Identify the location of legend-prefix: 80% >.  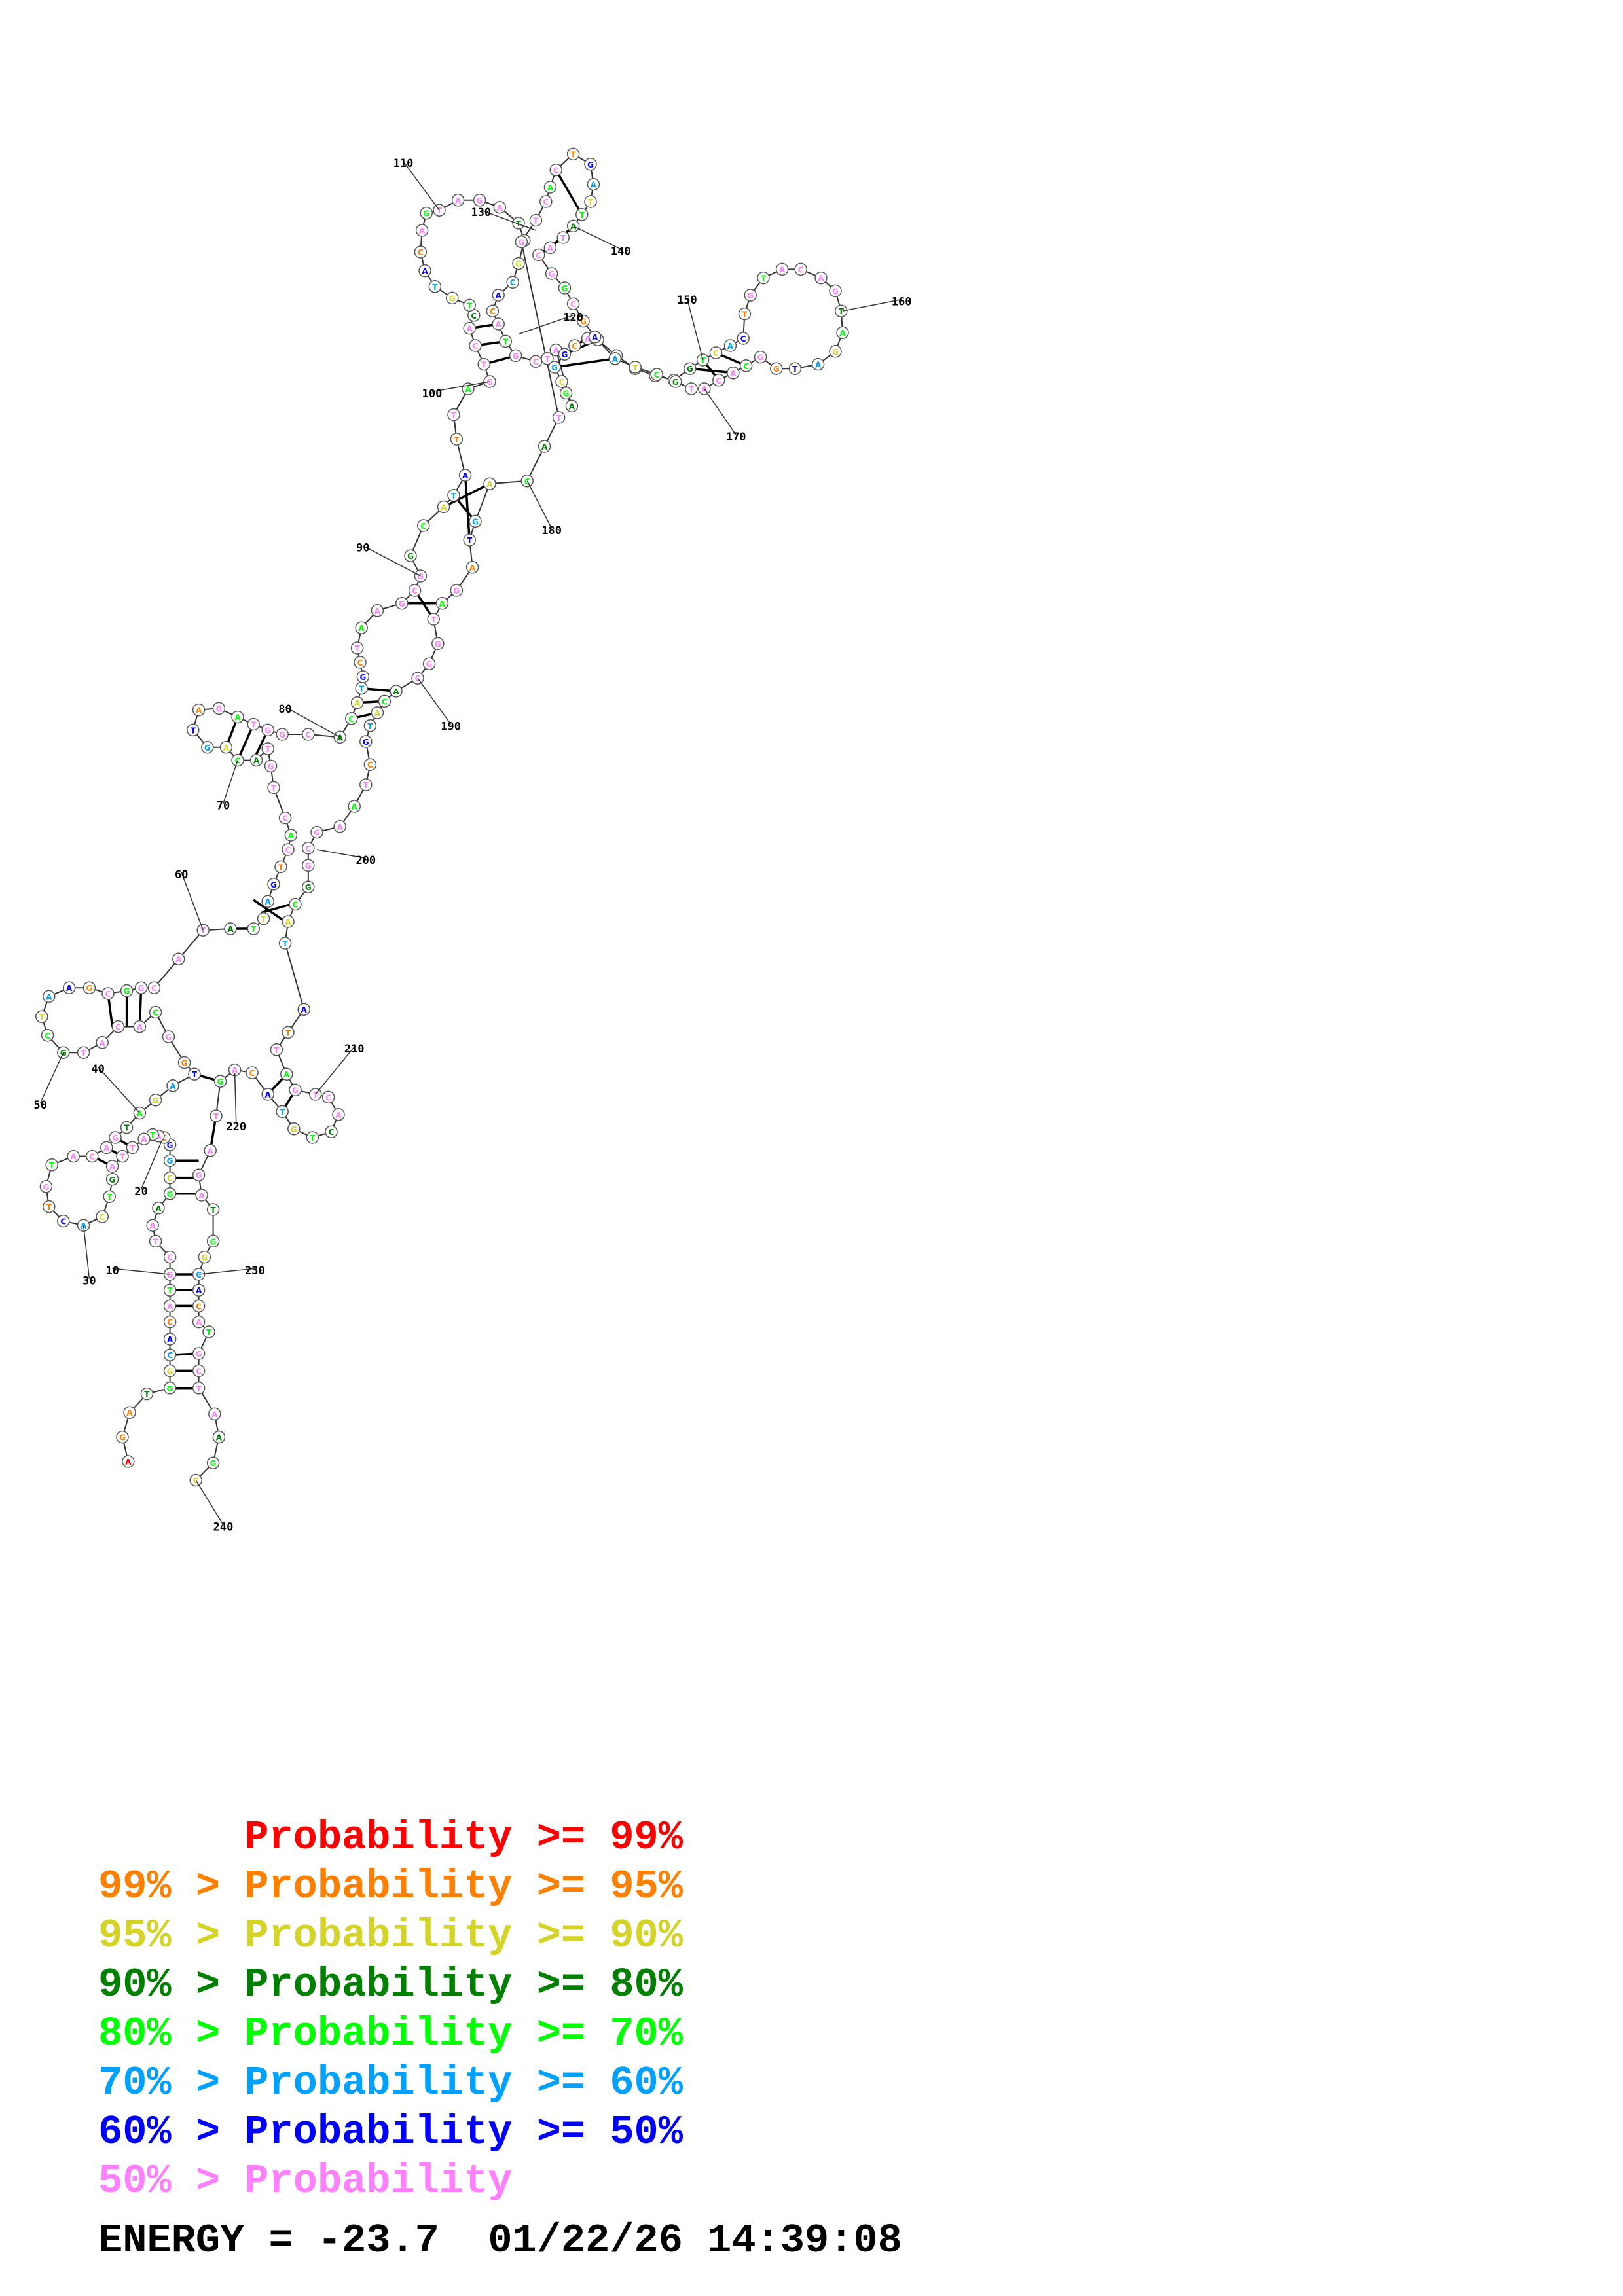
(171, 2034).